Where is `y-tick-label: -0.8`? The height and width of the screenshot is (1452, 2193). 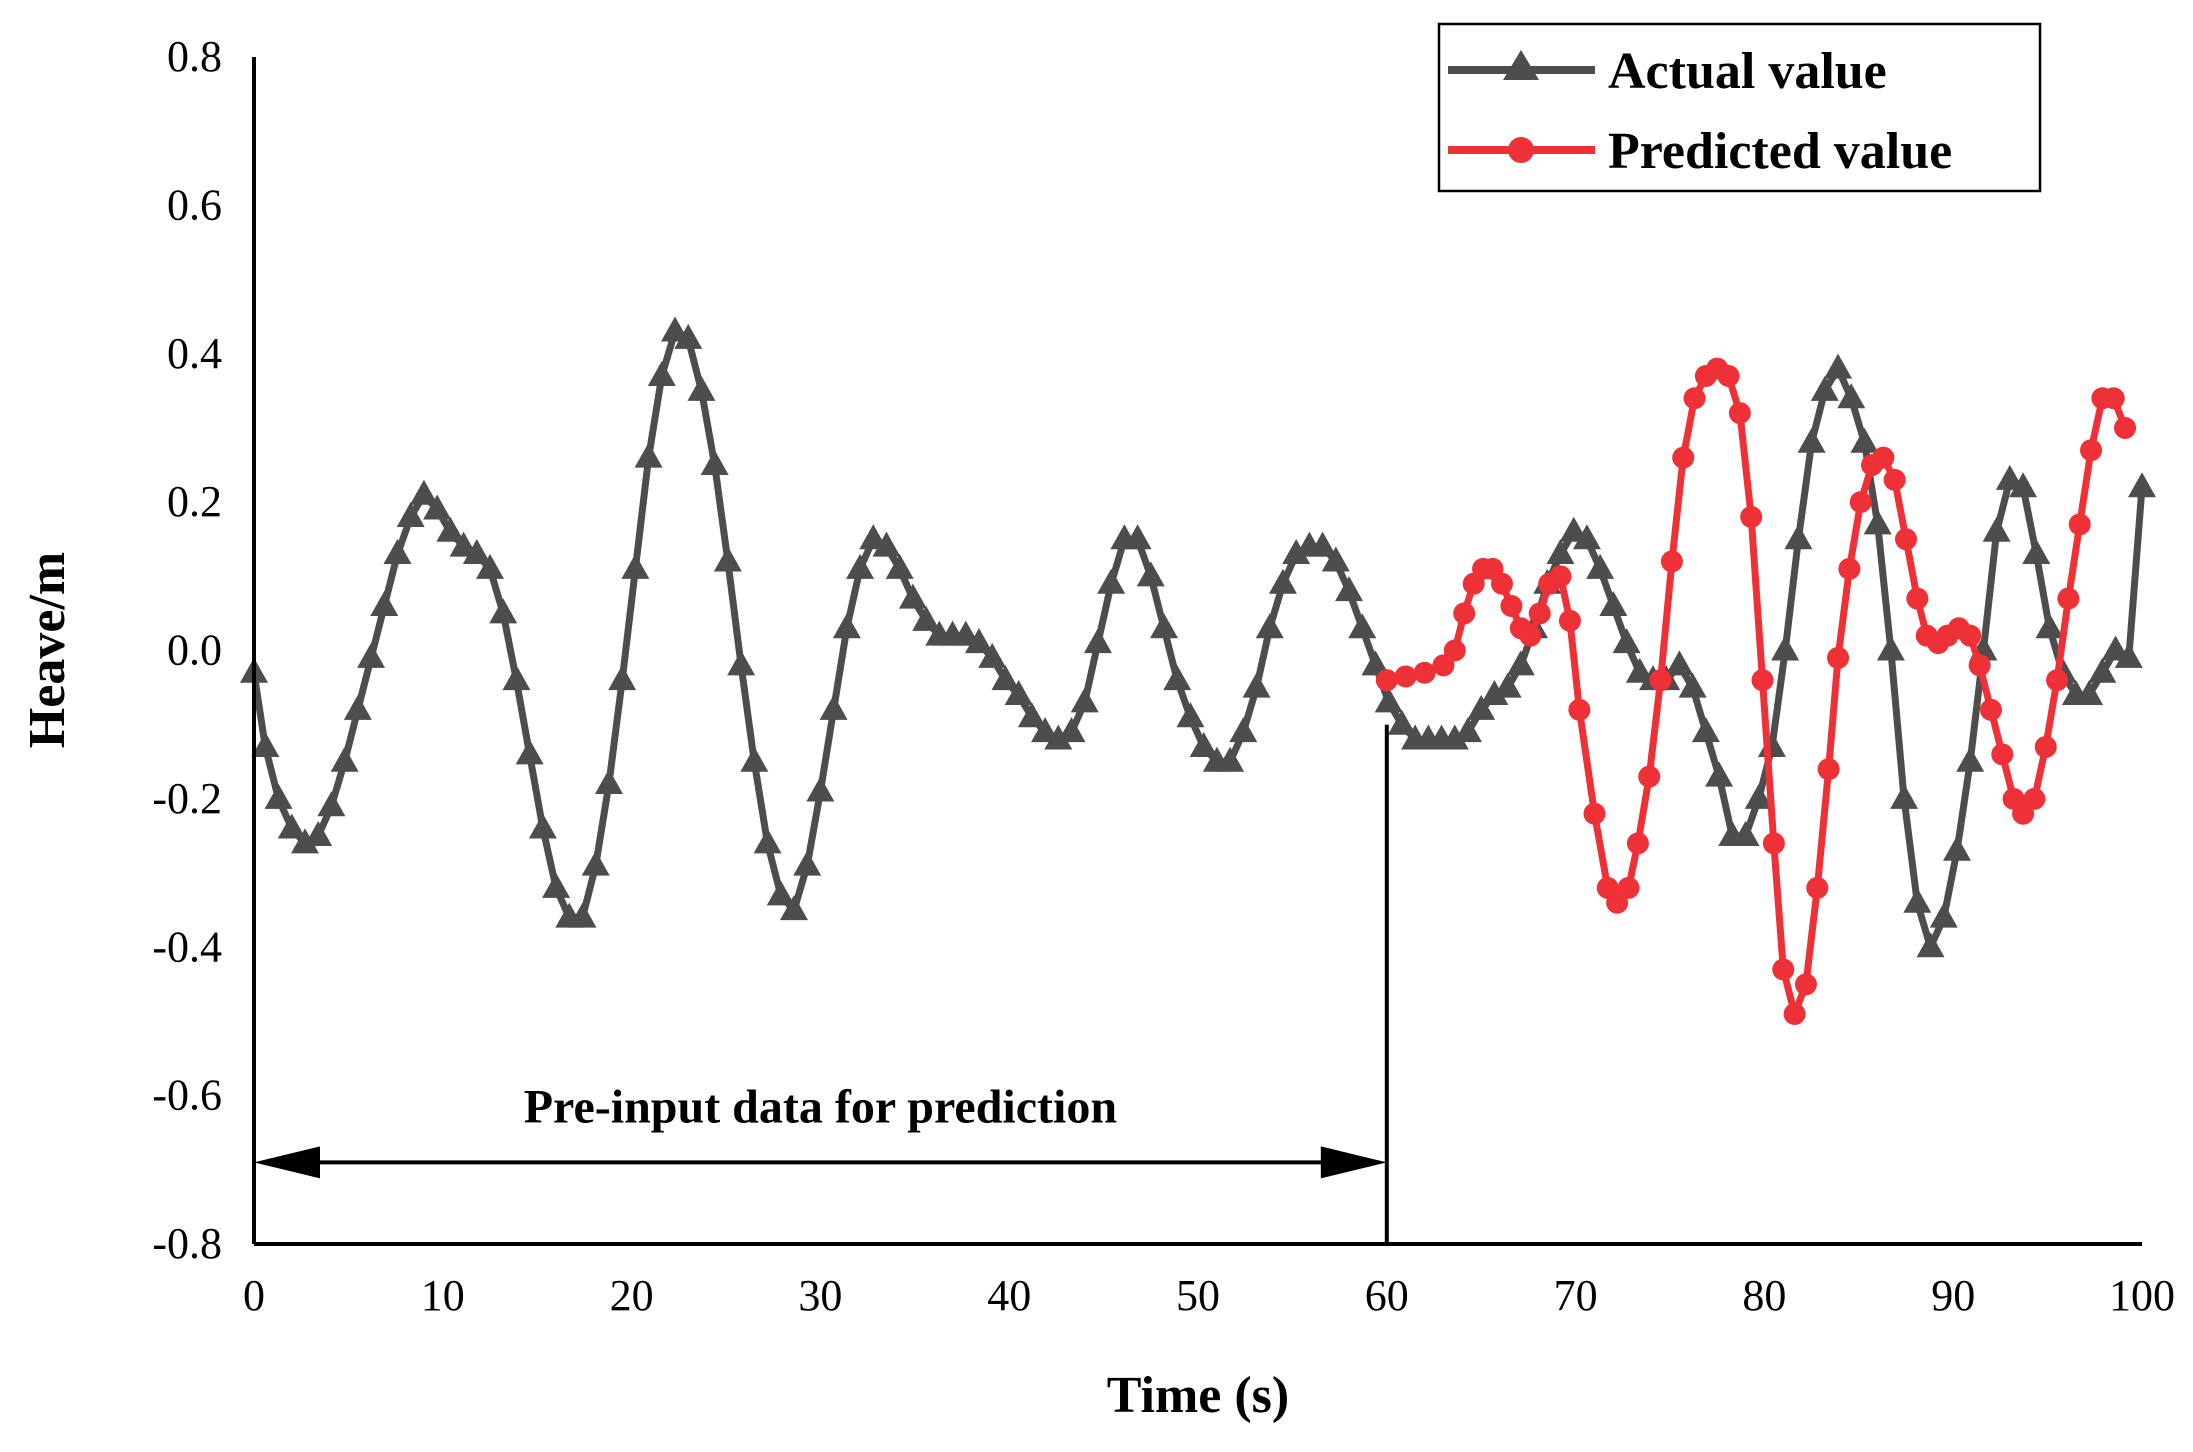 y-tick-label: -0.8 is located at coordinates (187, 1243).